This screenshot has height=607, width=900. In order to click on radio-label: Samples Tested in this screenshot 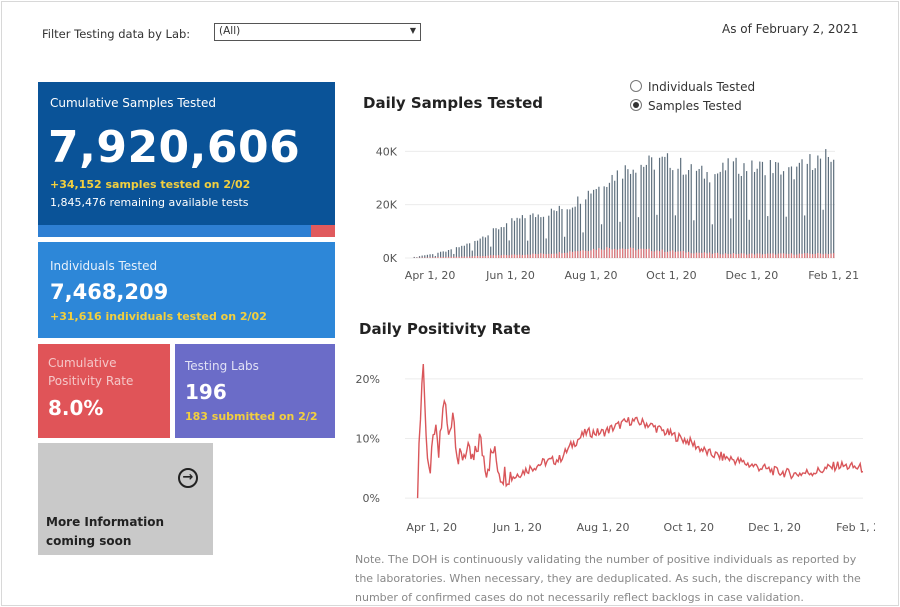, I will do `click(695, 106)`.